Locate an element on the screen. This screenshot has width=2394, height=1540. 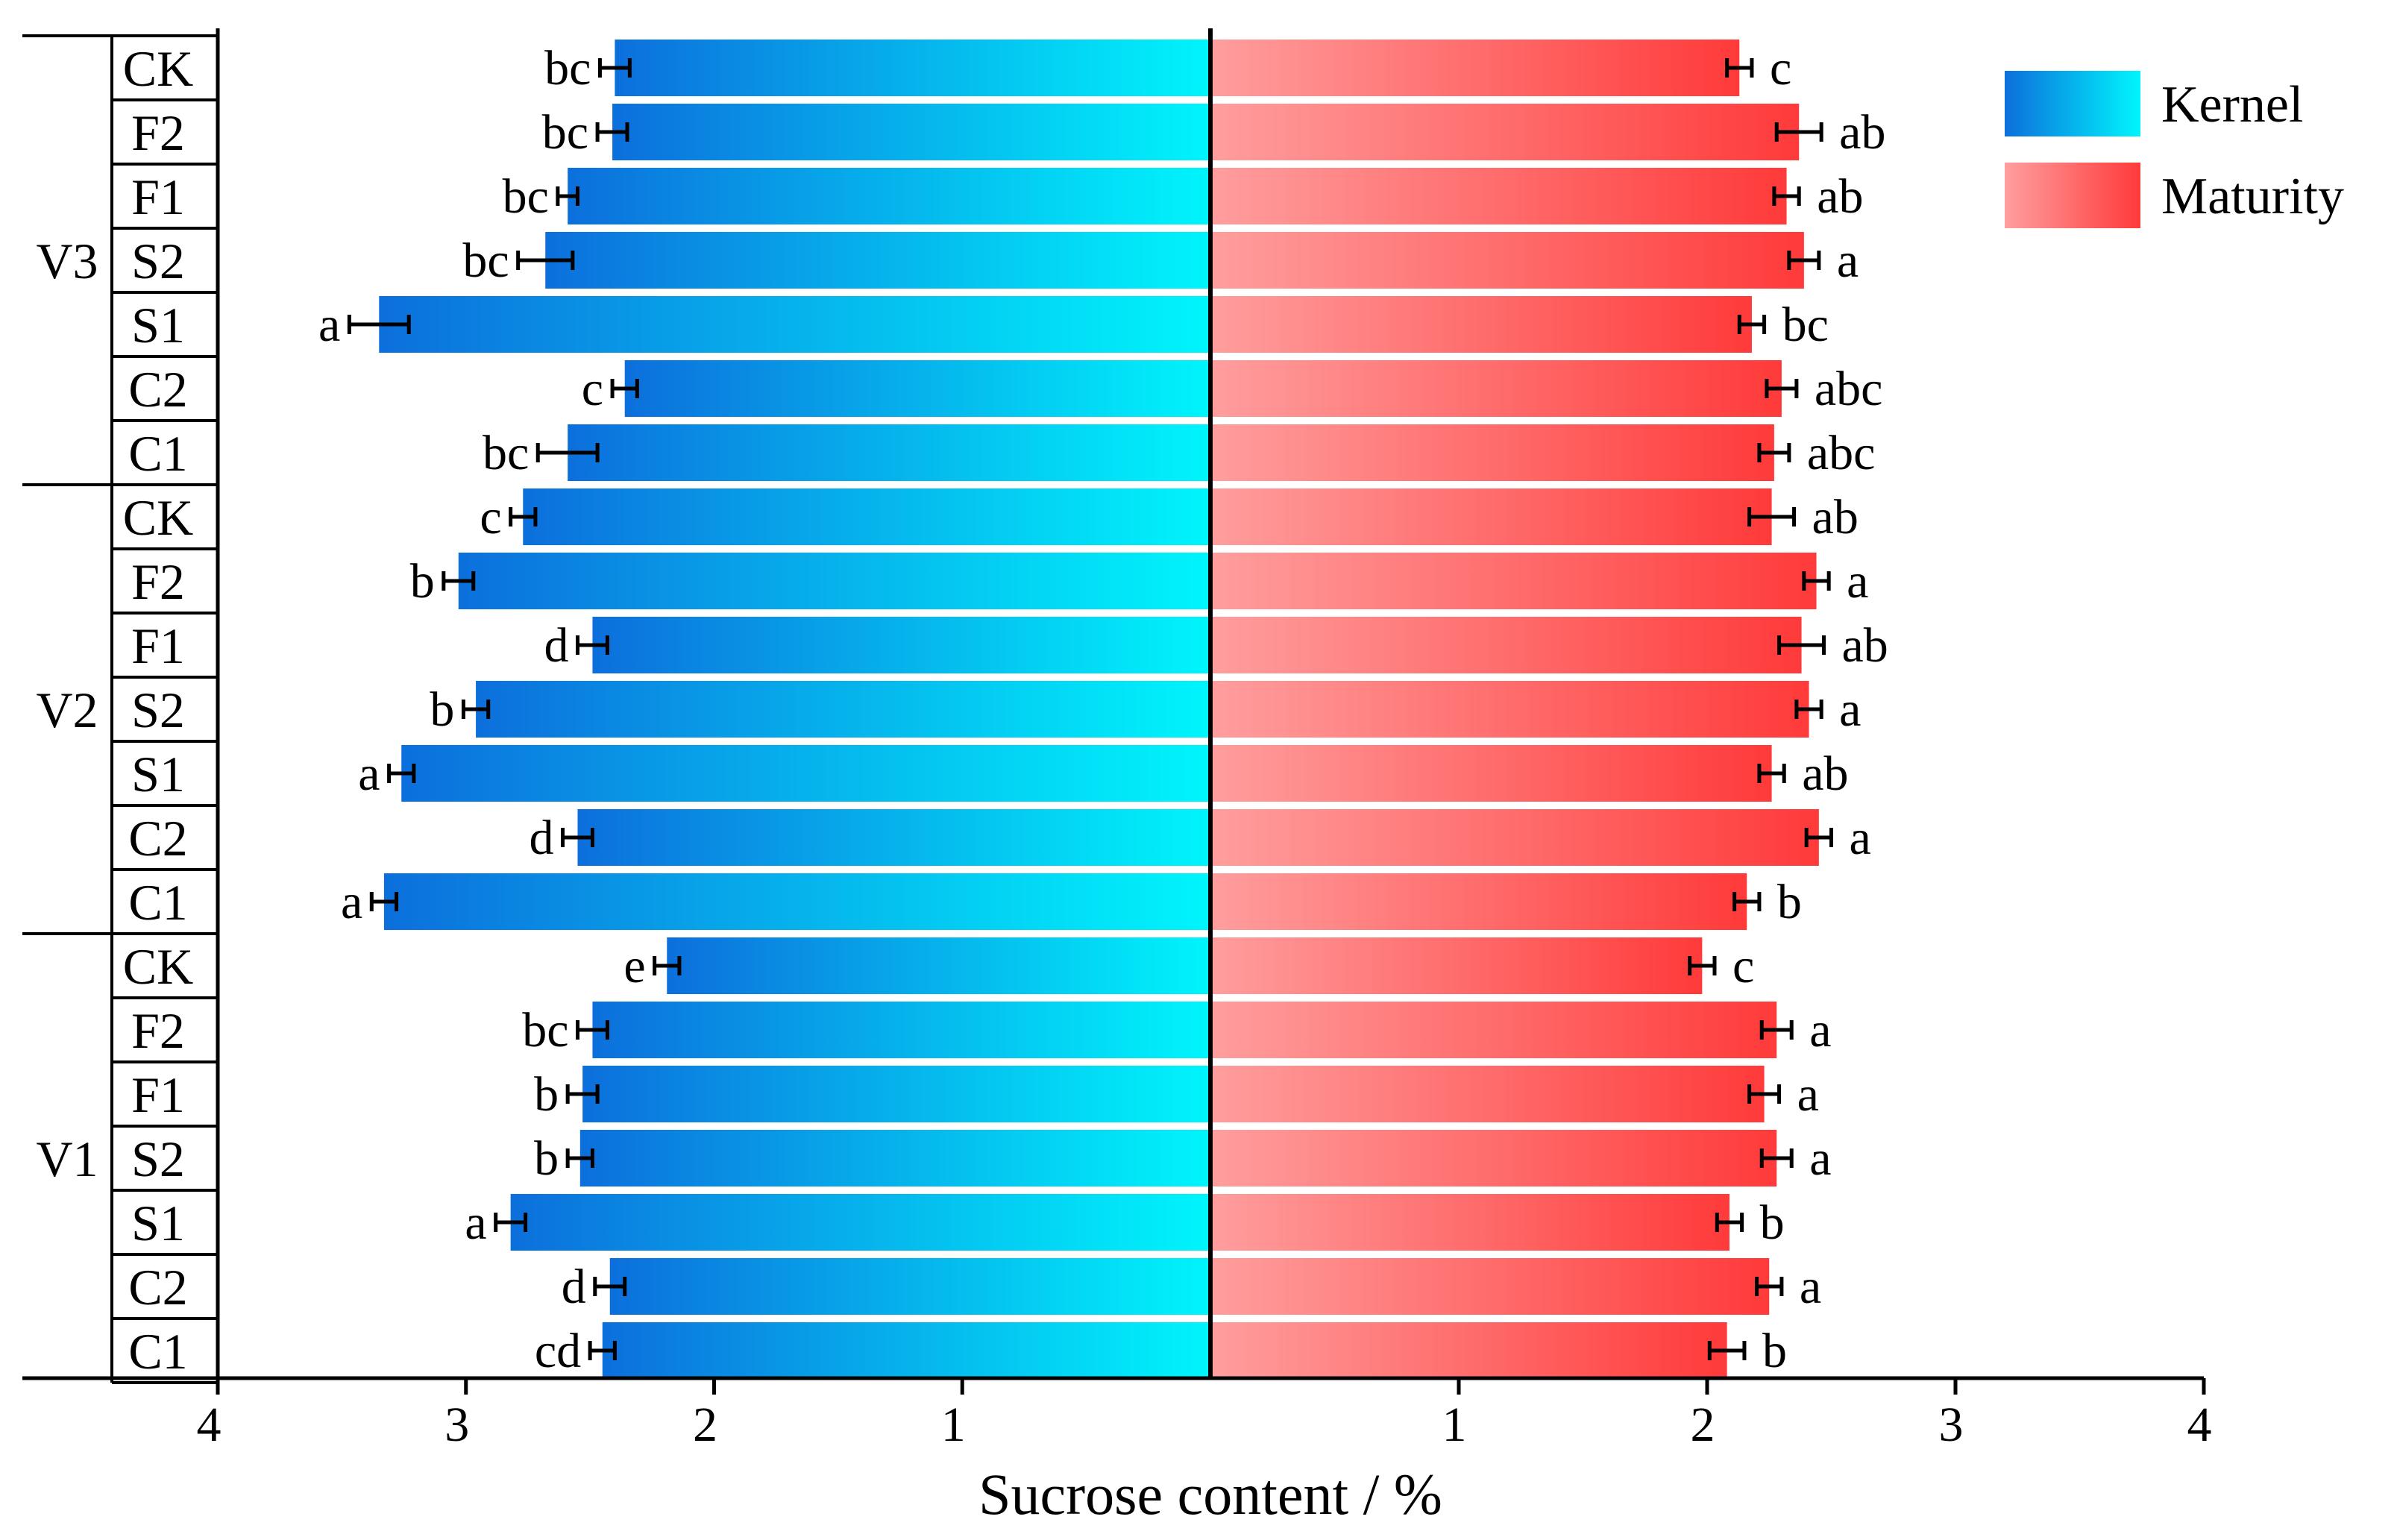
treatment-label: S2 is located at coordinates (158, 710).